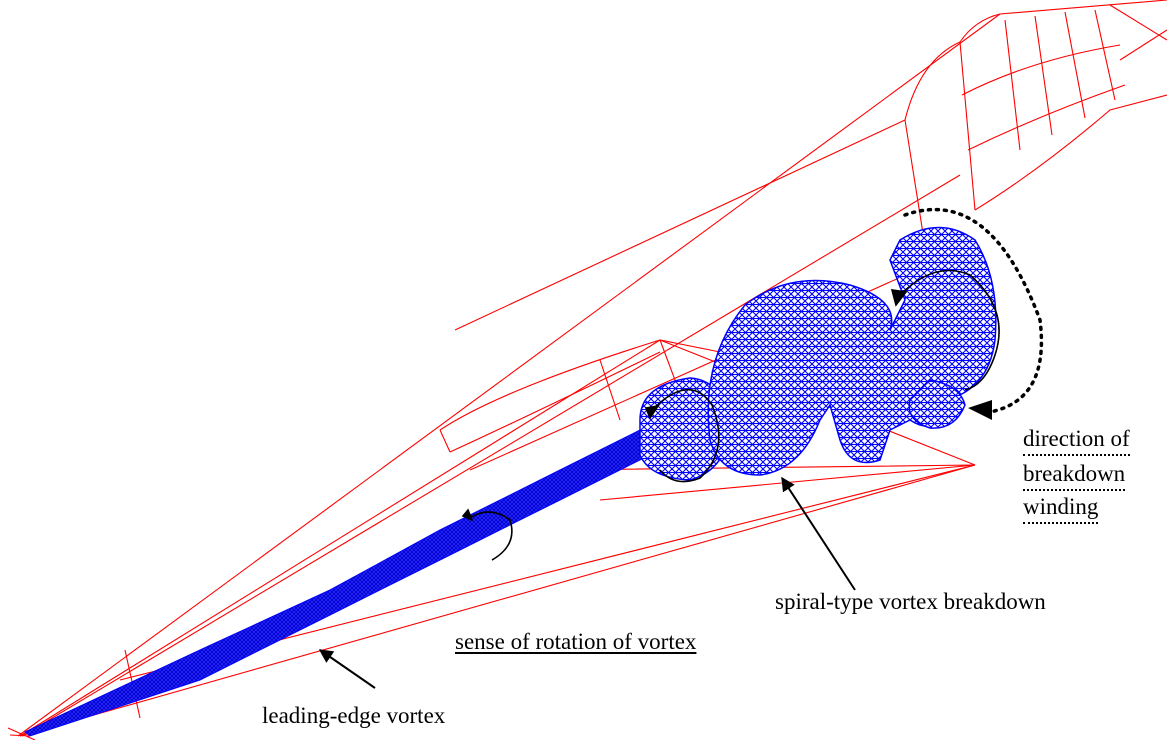 This screenshot has height=740, width=1167. What do you see at coordinates (685, 435) in the screenshot?
I see `rotation-arc-bulb1` at bounding box center [685, 435].